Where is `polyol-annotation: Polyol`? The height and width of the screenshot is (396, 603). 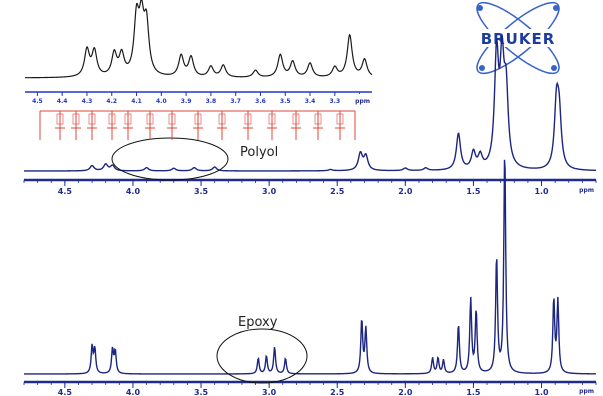
polyol-annotation: Polyol is located at coordinates (259, 152).